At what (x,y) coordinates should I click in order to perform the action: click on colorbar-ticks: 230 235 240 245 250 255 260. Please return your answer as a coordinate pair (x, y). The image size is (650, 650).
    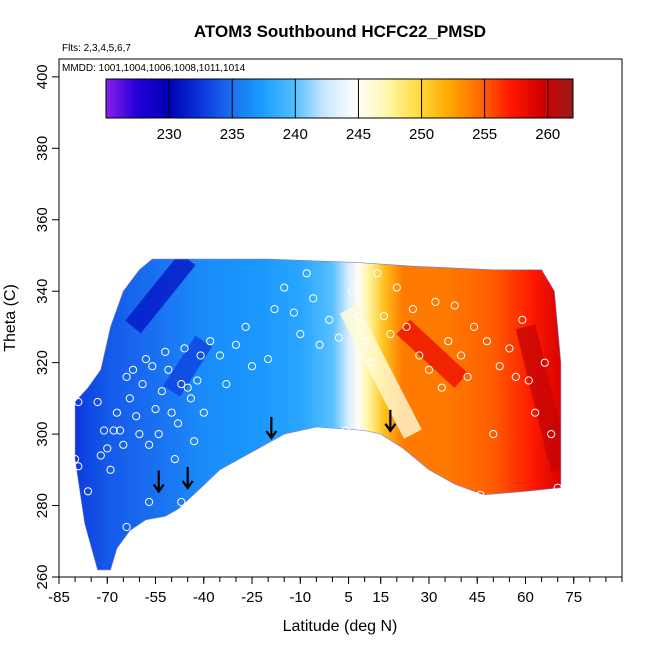
    Looking at the image, I should click on (358, 111).